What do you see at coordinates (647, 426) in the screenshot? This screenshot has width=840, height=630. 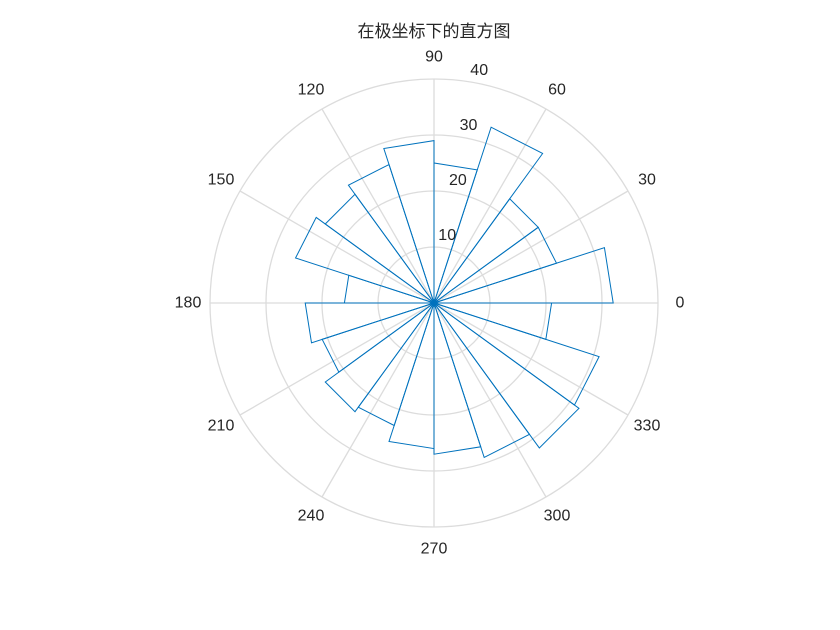 I see `theta-tick-label: 330` at bounding box center [647, 426].